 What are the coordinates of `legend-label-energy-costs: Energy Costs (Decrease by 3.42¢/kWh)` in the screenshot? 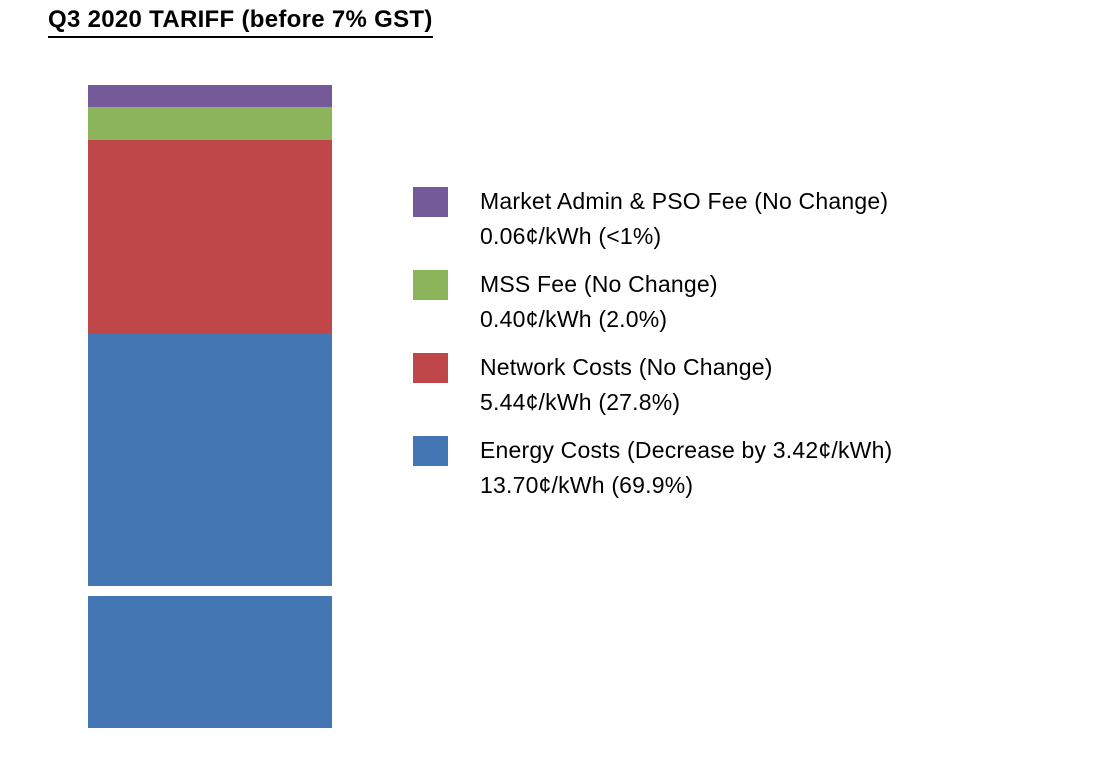 It's located at (686, 450).